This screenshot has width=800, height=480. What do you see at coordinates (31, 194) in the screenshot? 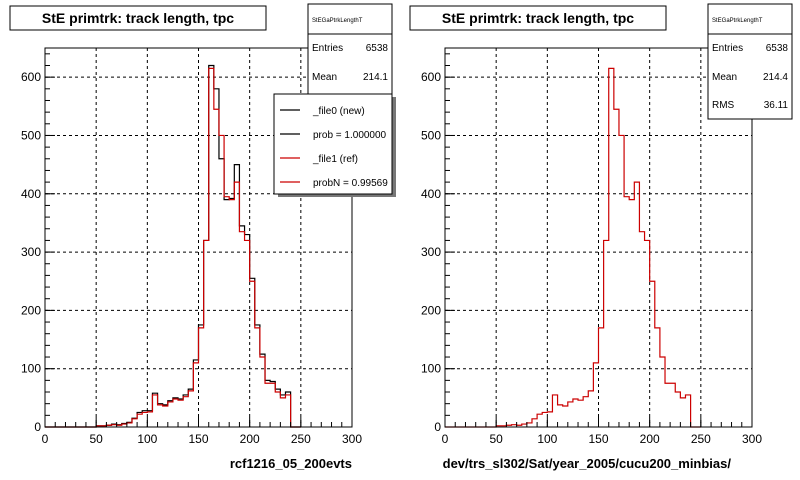
I see `left-ytick-label-4: 400` at bounding box center [31, 194].